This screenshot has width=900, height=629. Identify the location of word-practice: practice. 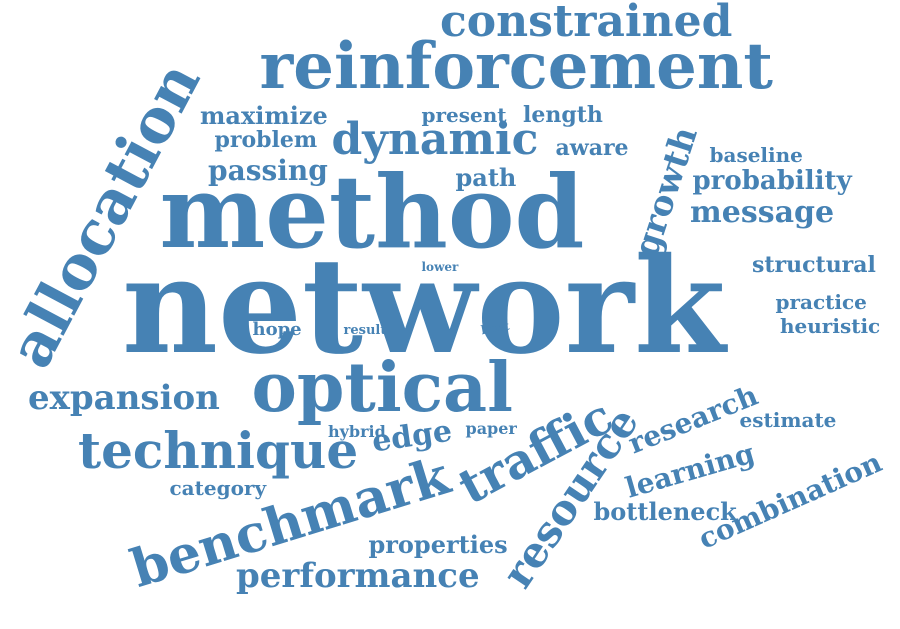
(821, 302).